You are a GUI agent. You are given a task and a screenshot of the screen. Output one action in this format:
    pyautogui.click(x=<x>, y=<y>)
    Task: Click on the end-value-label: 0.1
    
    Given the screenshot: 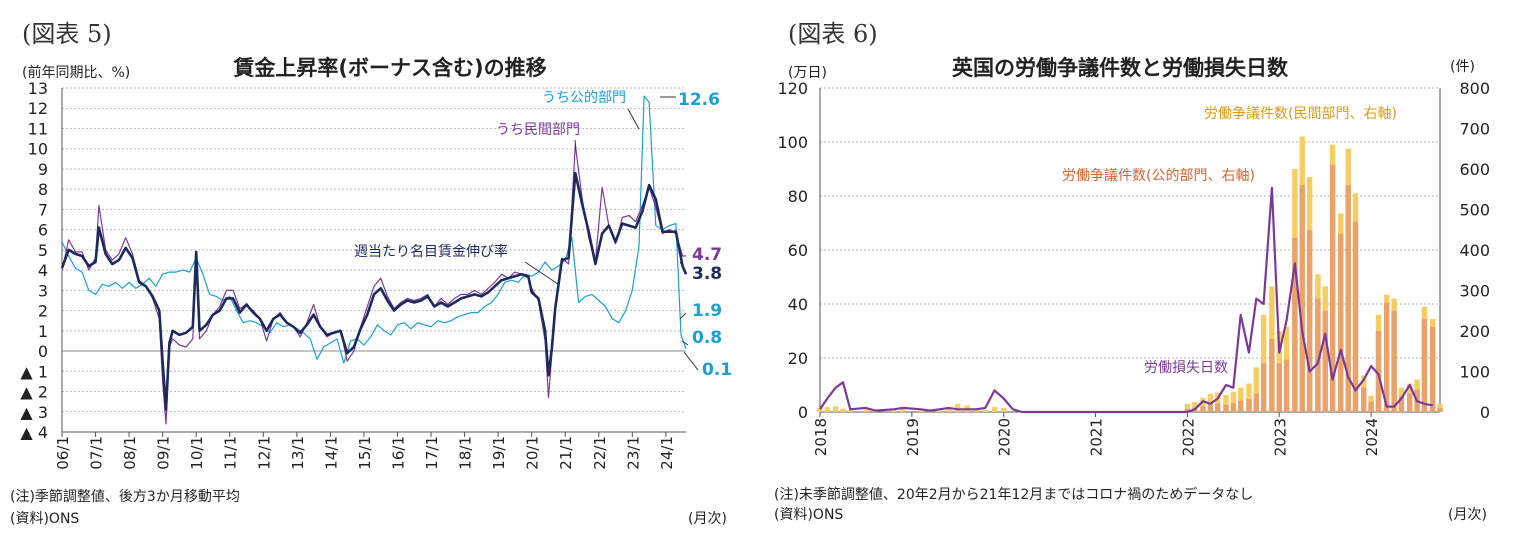 What is the action you would take?
    pyautogui.click(x=717, y=370)
    